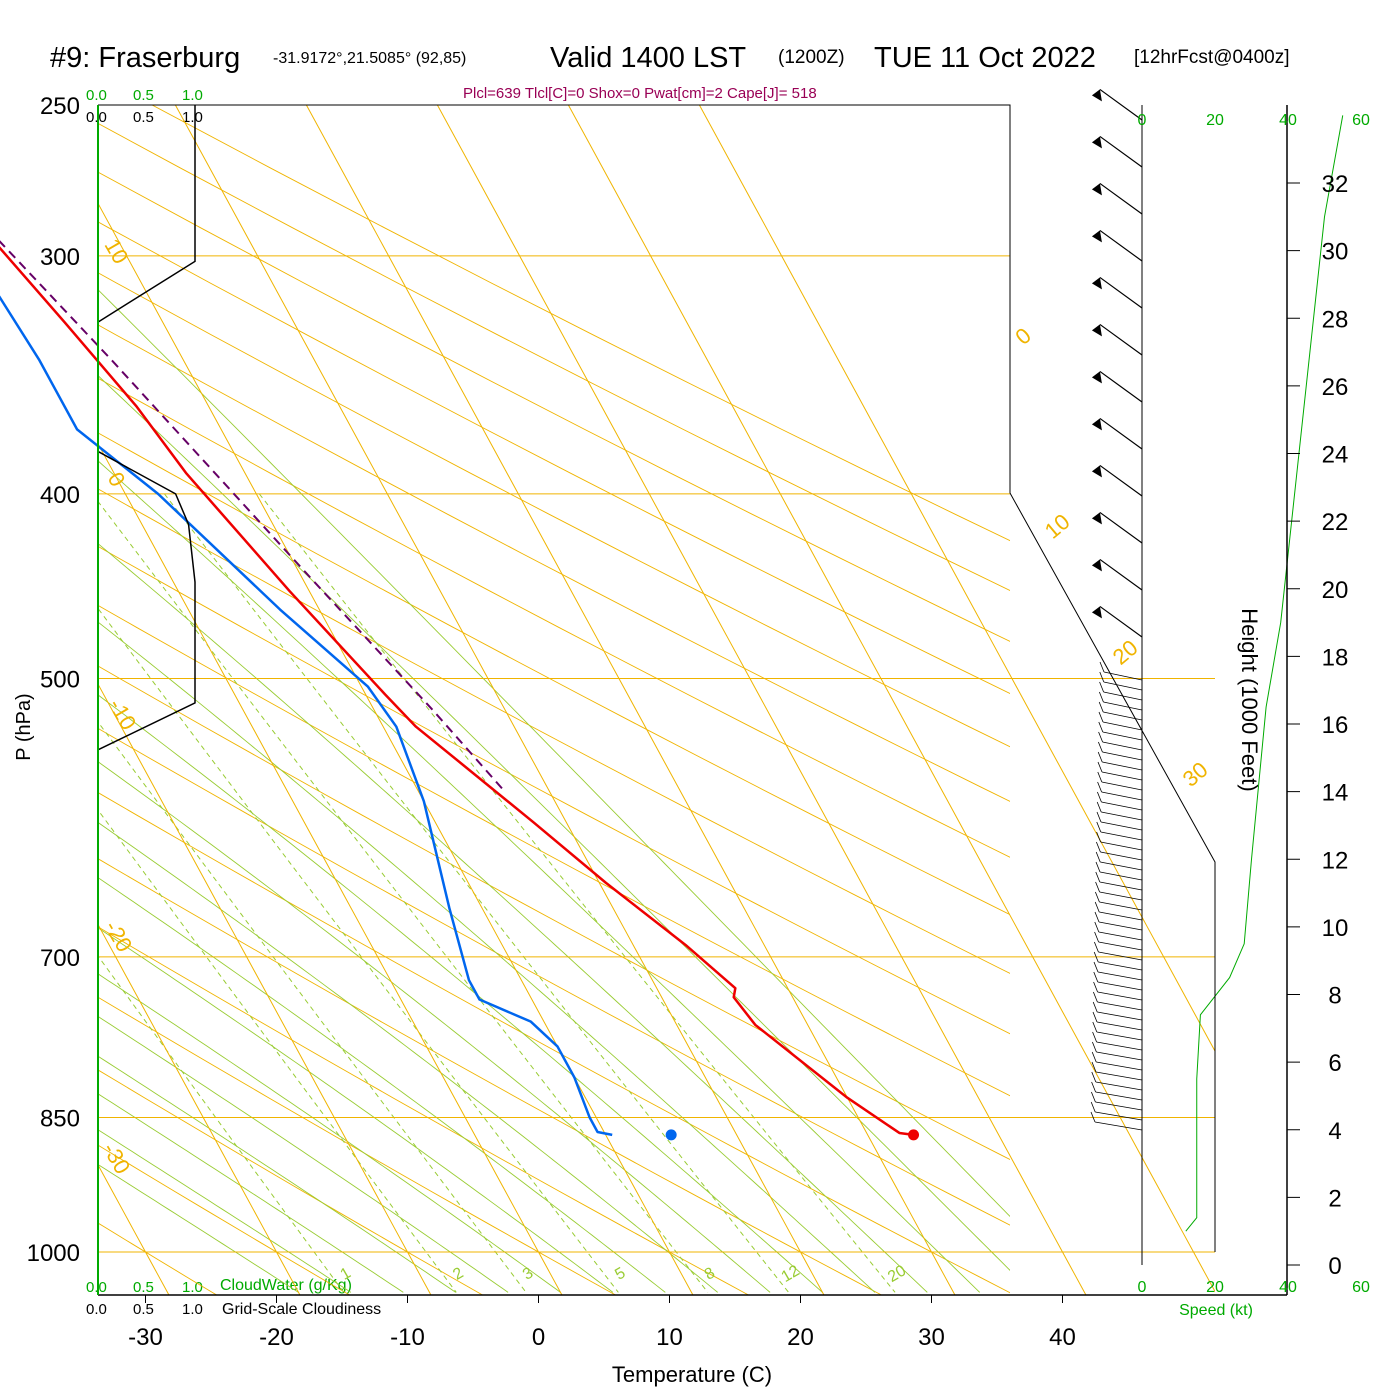 Image resolution: width=1400 pixels, height=1400 pixels. Describe the element at coordinates (1335, 590) in the screenshot. I see `height-tick-label: 20` at that location.